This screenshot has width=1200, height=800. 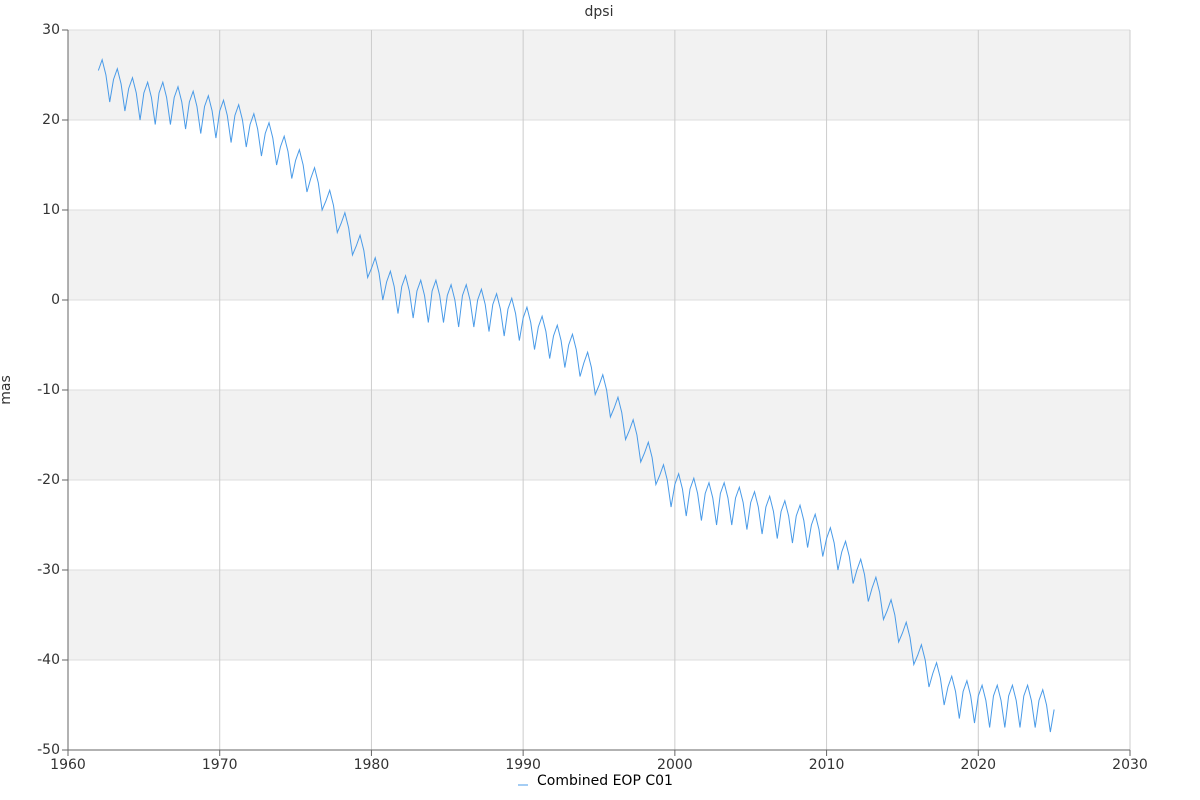 I want to click on x-tick-label: 1970, so click(x=220, y=765).